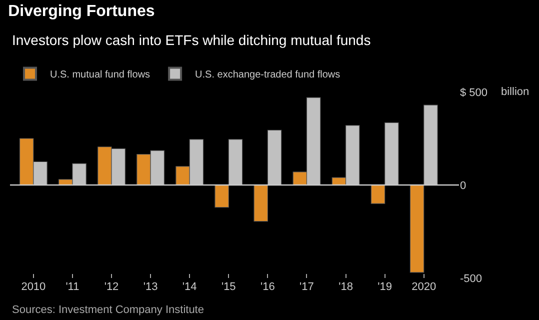  I want to click on y-tick-label: 0, so click(463, 186).